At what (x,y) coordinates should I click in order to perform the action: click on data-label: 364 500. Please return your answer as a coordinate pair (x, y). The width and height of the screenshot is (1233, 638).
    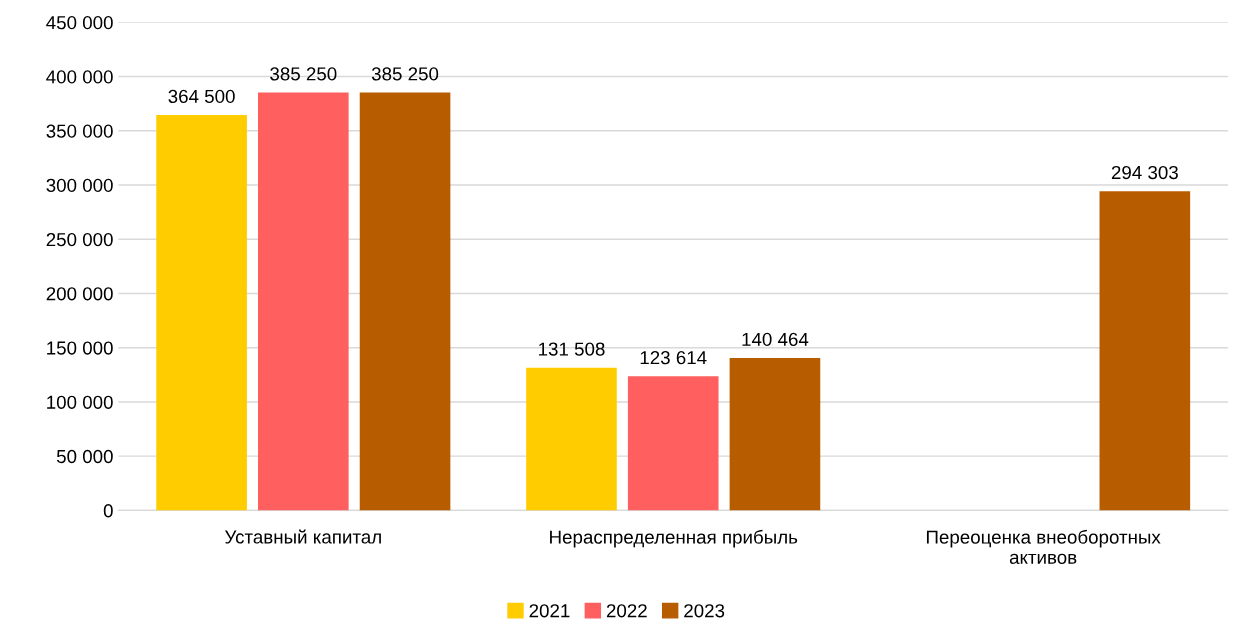
    Looking at the image, I should click on (201, 96).